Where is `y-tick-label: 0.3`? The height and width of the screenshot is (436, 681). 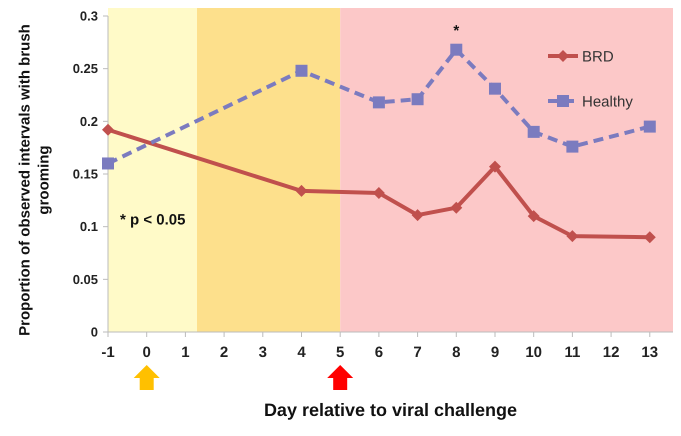
y-tick-label: 0.3 is located at coordinates (89, 16).